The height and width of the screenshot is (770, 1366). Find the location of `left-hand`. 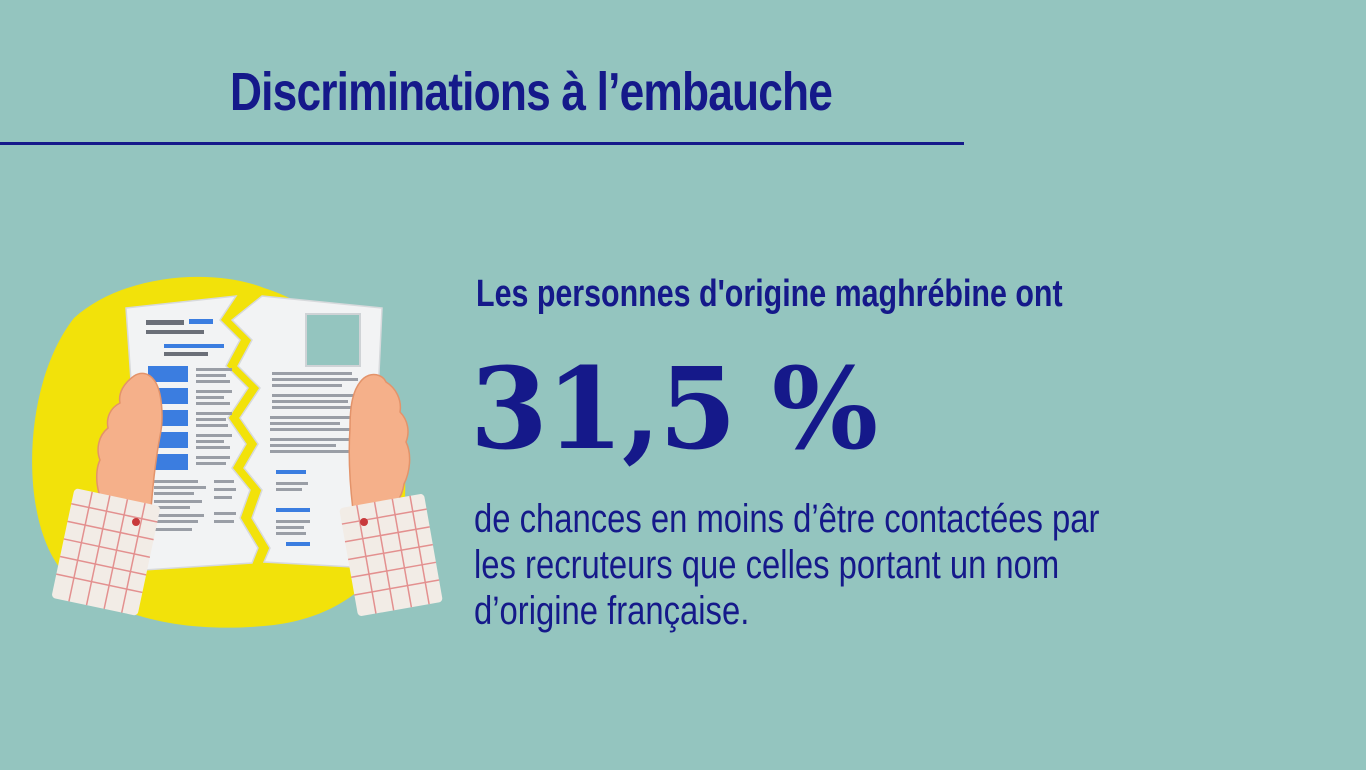

left-hand is located at coordinates (107, 494).